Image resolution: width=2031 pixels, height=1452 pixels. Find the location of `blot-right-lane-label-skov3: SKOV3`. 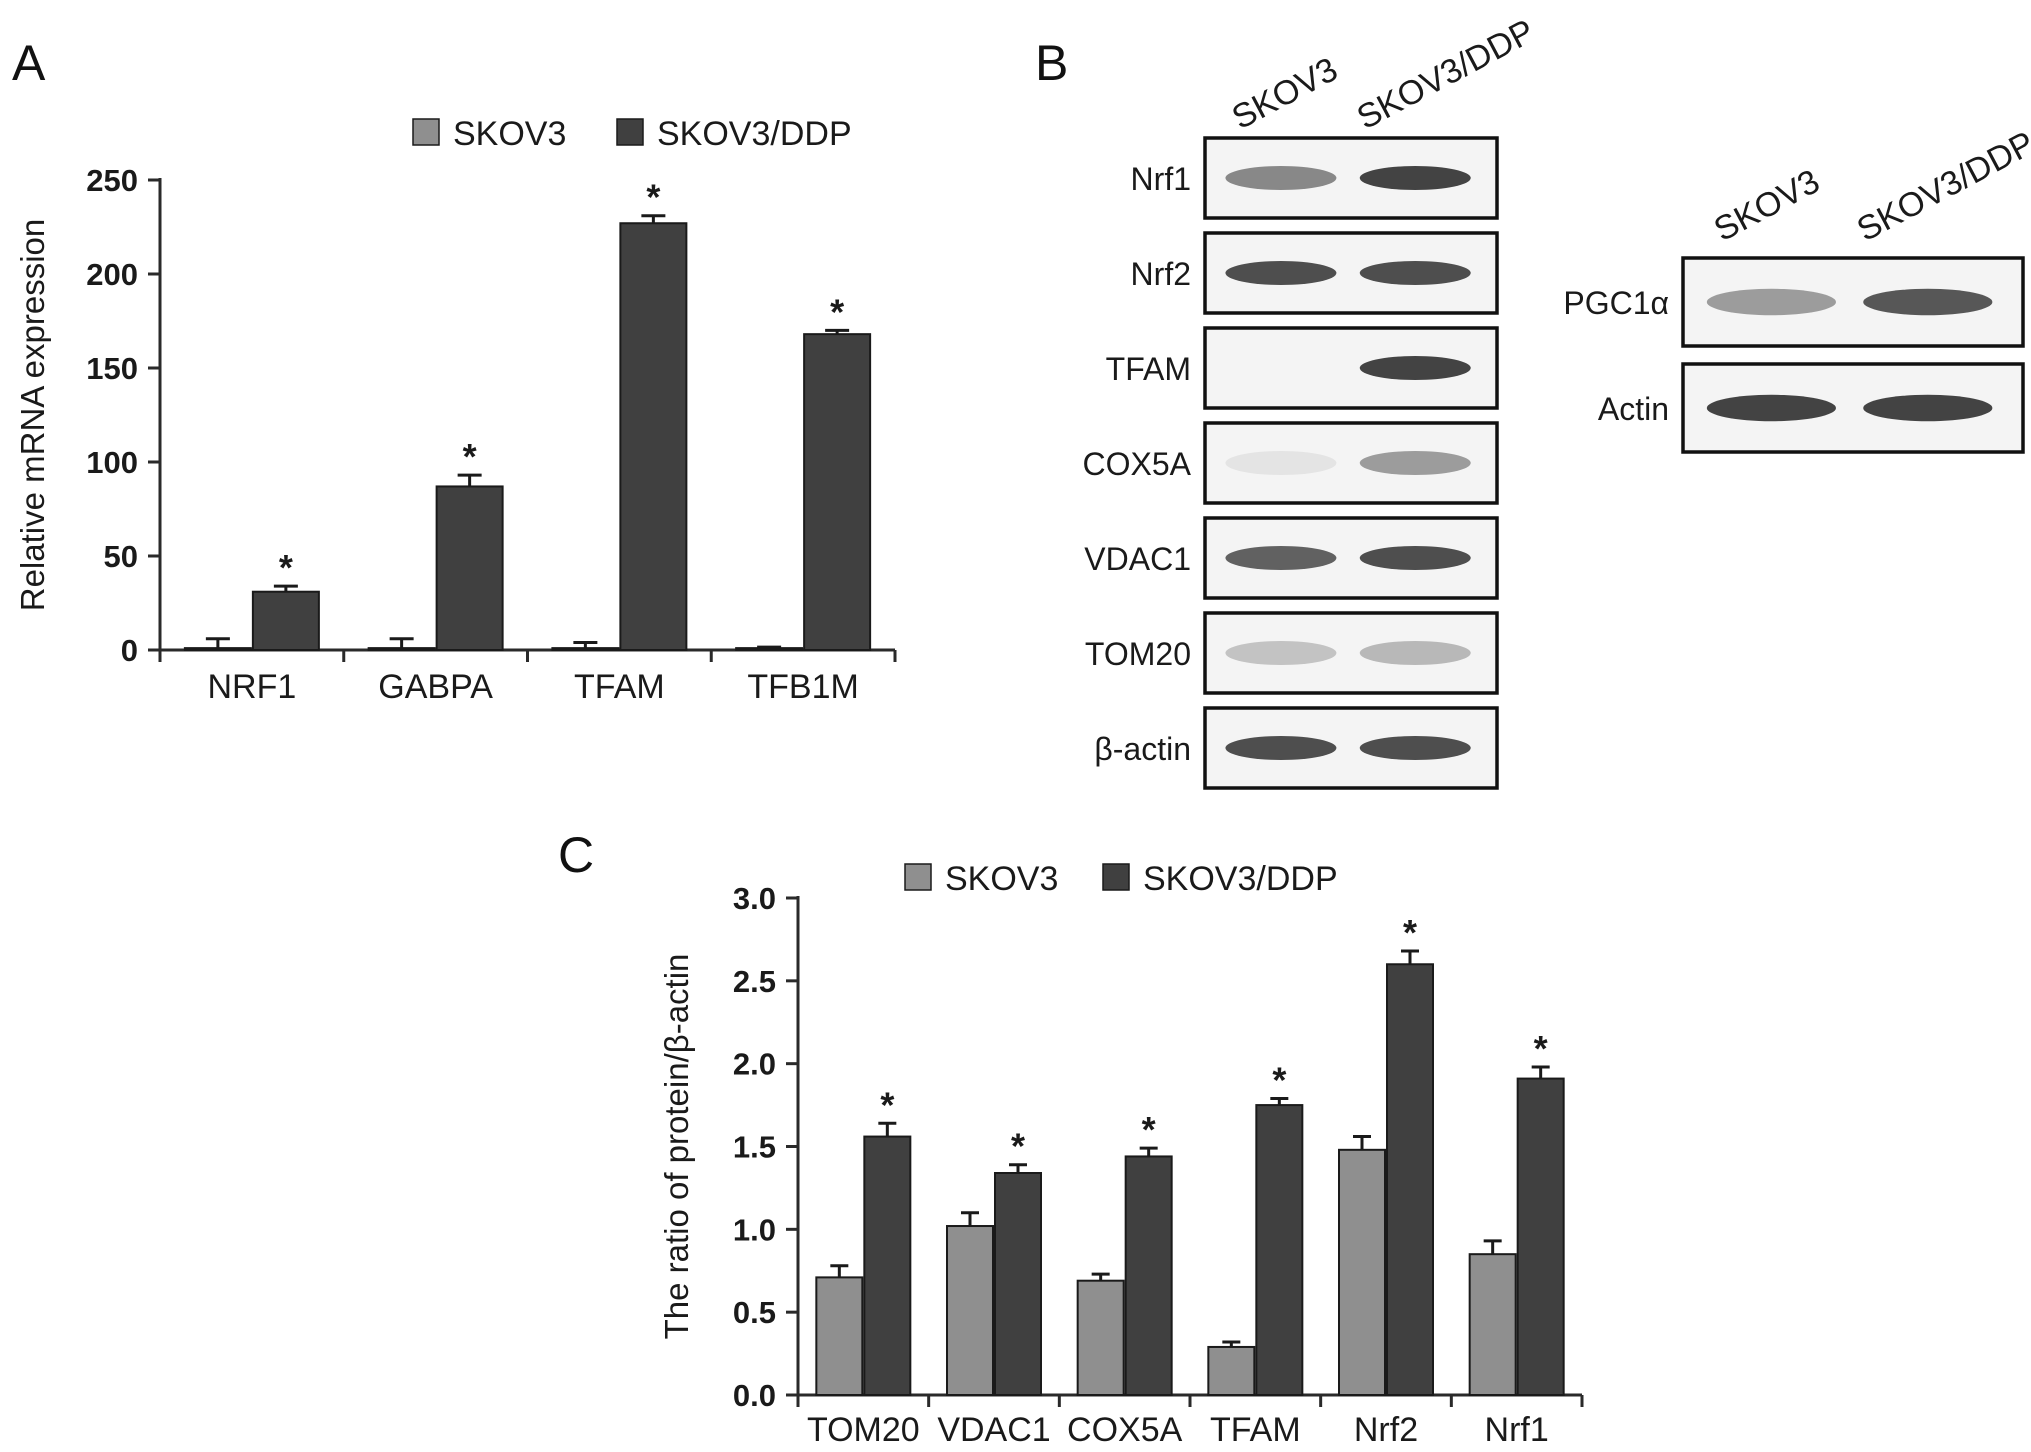

blot-right-lane-label-skov3: SKOV3 is located at coordinates (1767, 205).